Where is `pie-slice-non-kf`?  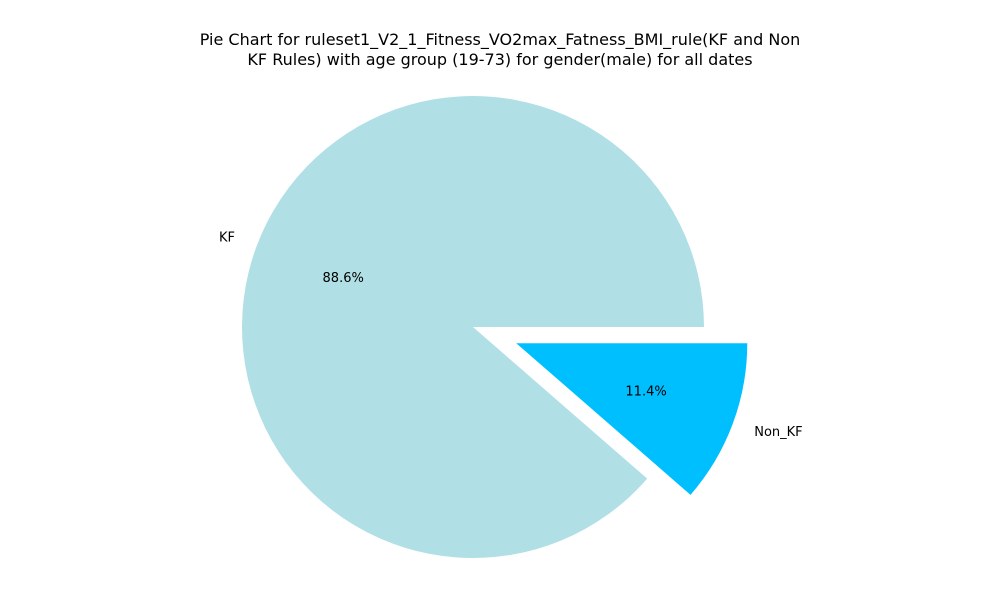 pie-slice-non-kf is located at coordinates (632, 419).